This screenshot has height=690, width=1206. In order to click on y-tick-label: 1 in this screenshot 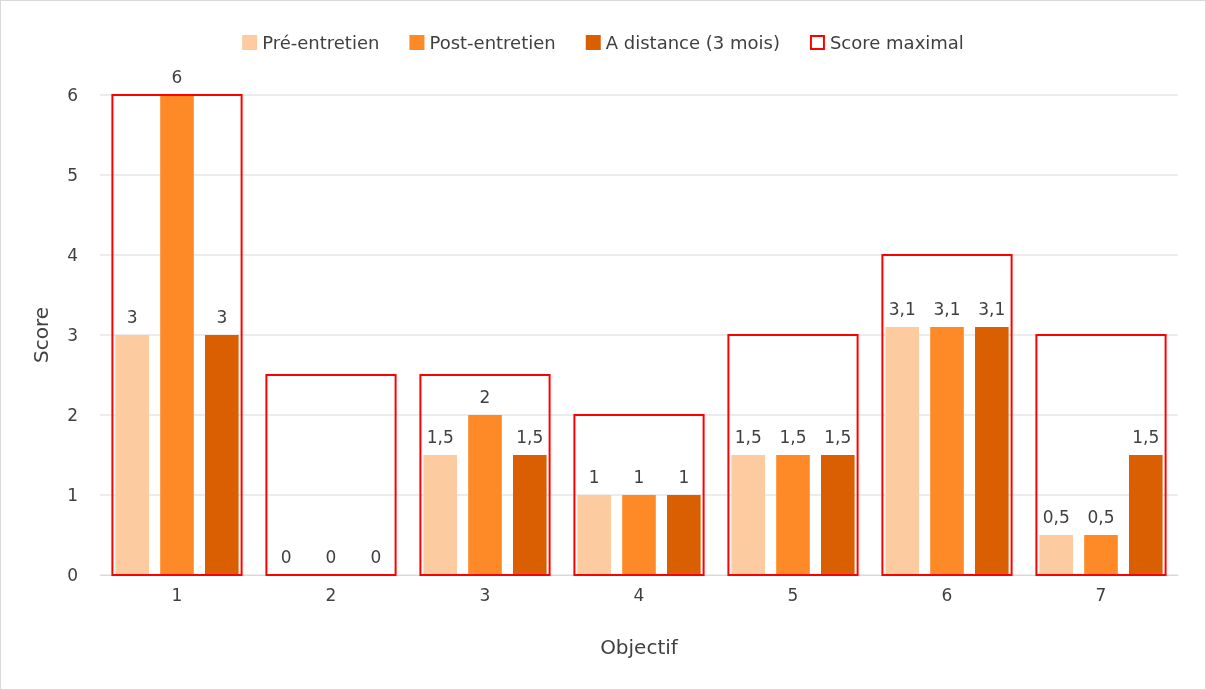, I will do `click(72, 494)`.